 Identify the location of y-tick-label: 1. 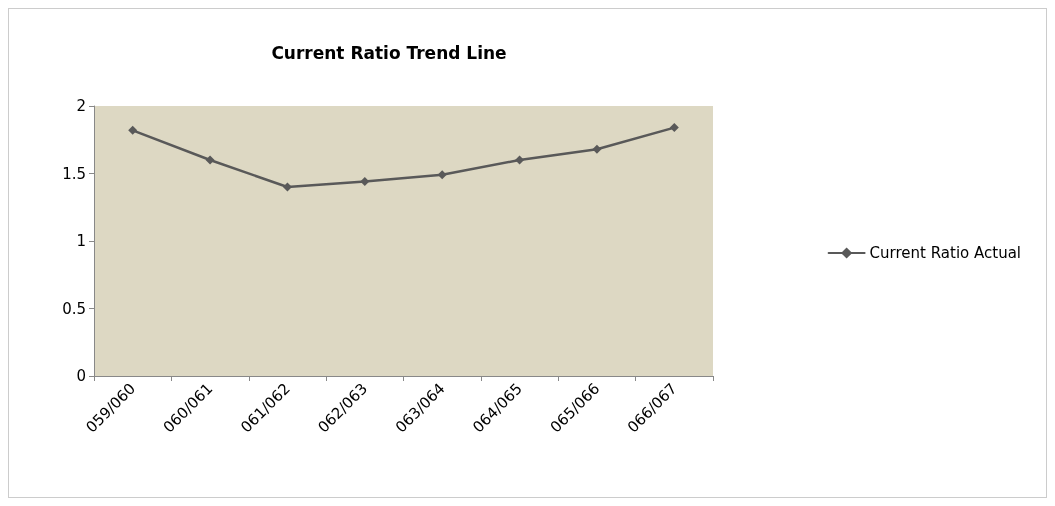
(81, 241).